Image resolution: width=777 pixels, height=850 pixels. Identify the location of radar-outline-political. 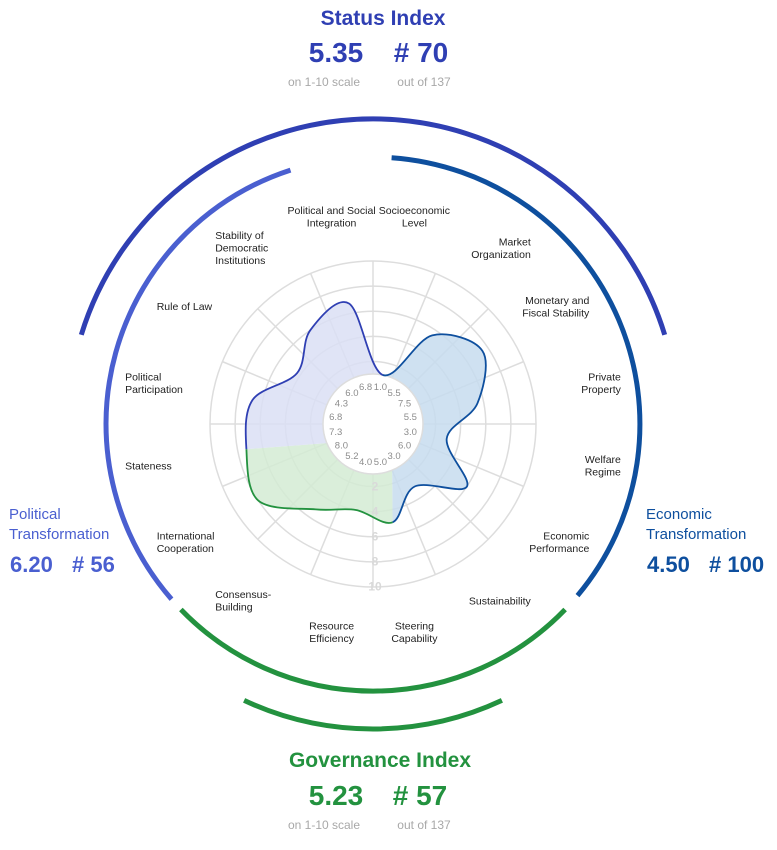
(314, 375).